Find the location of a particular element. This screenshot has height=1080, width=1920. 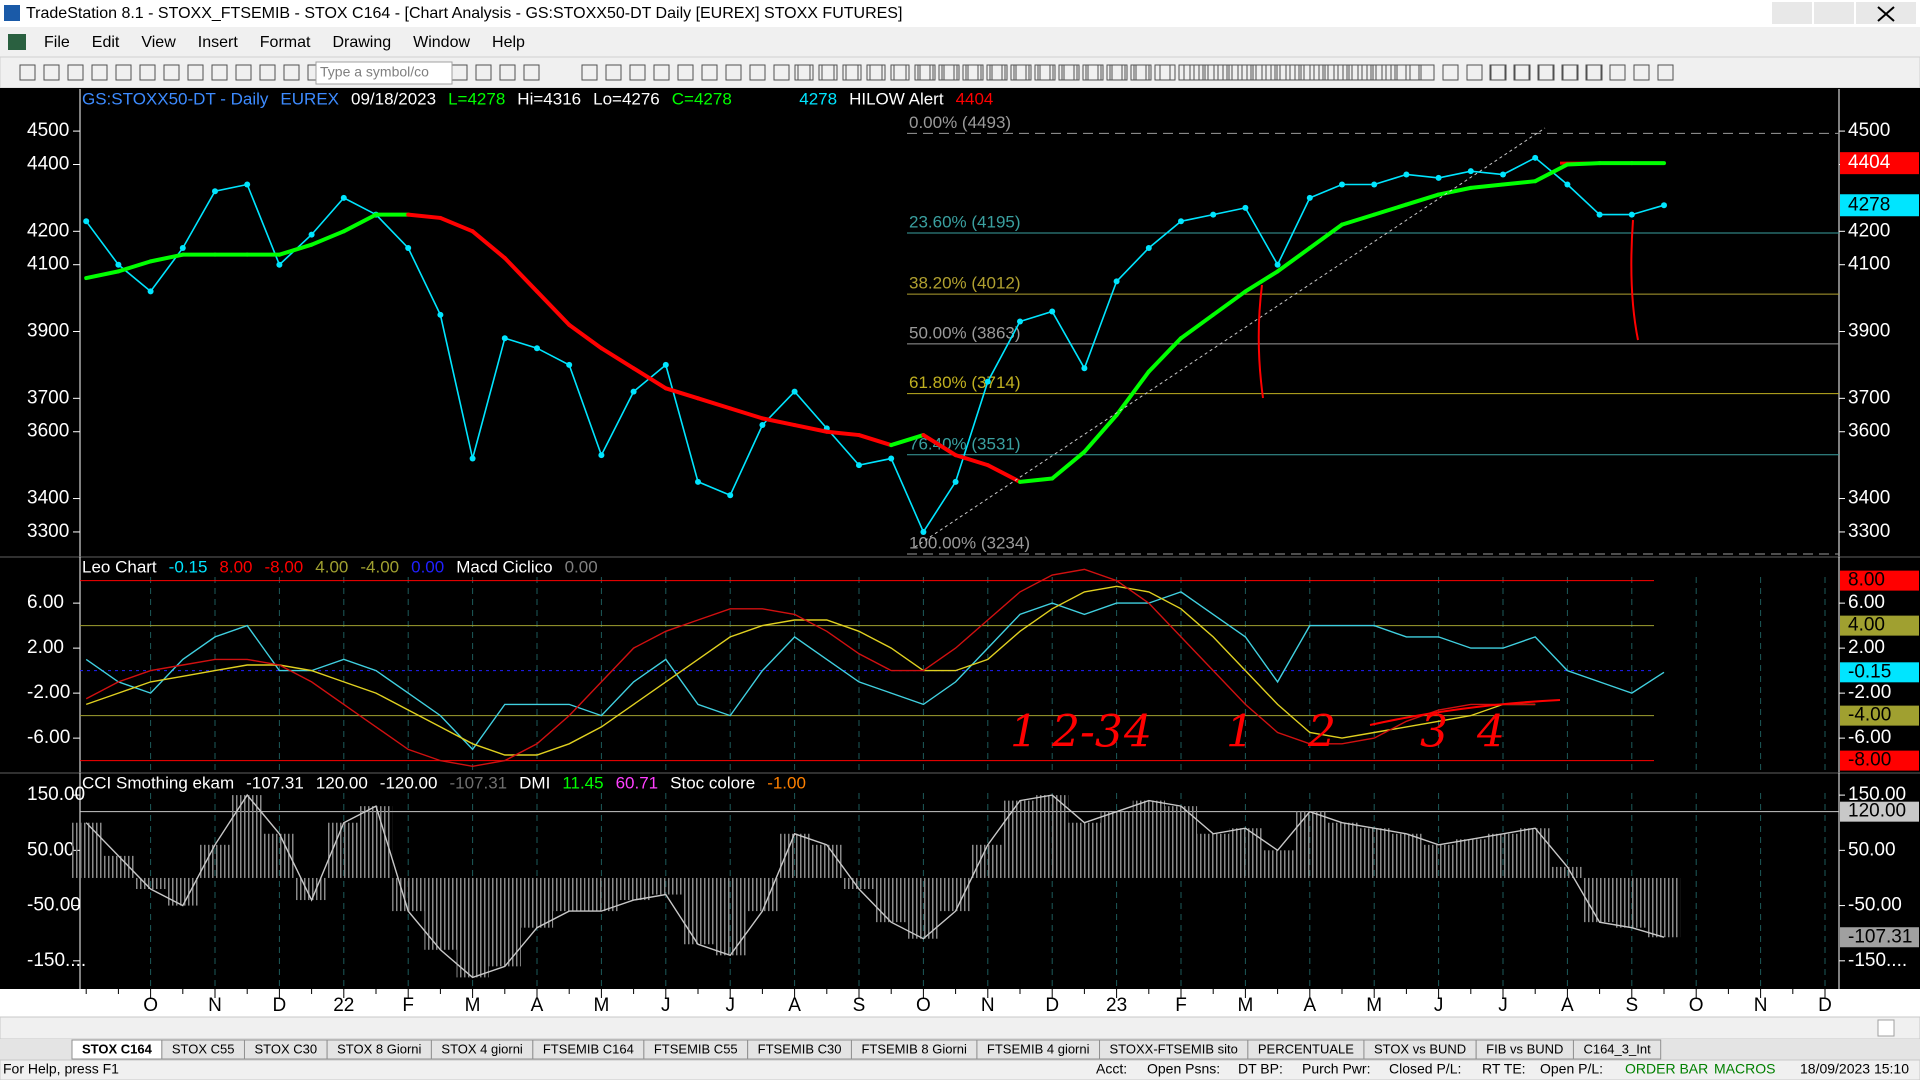

menu-item: Format is located at coordinates (285, 42).